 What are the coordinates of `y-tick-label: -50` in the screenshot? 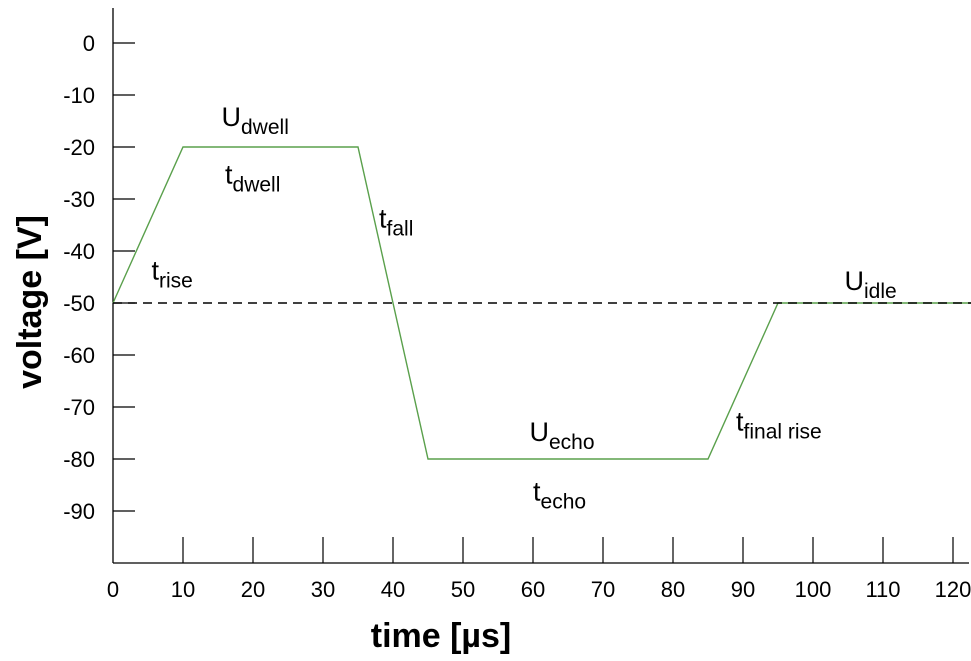 It's located at (79, 303).